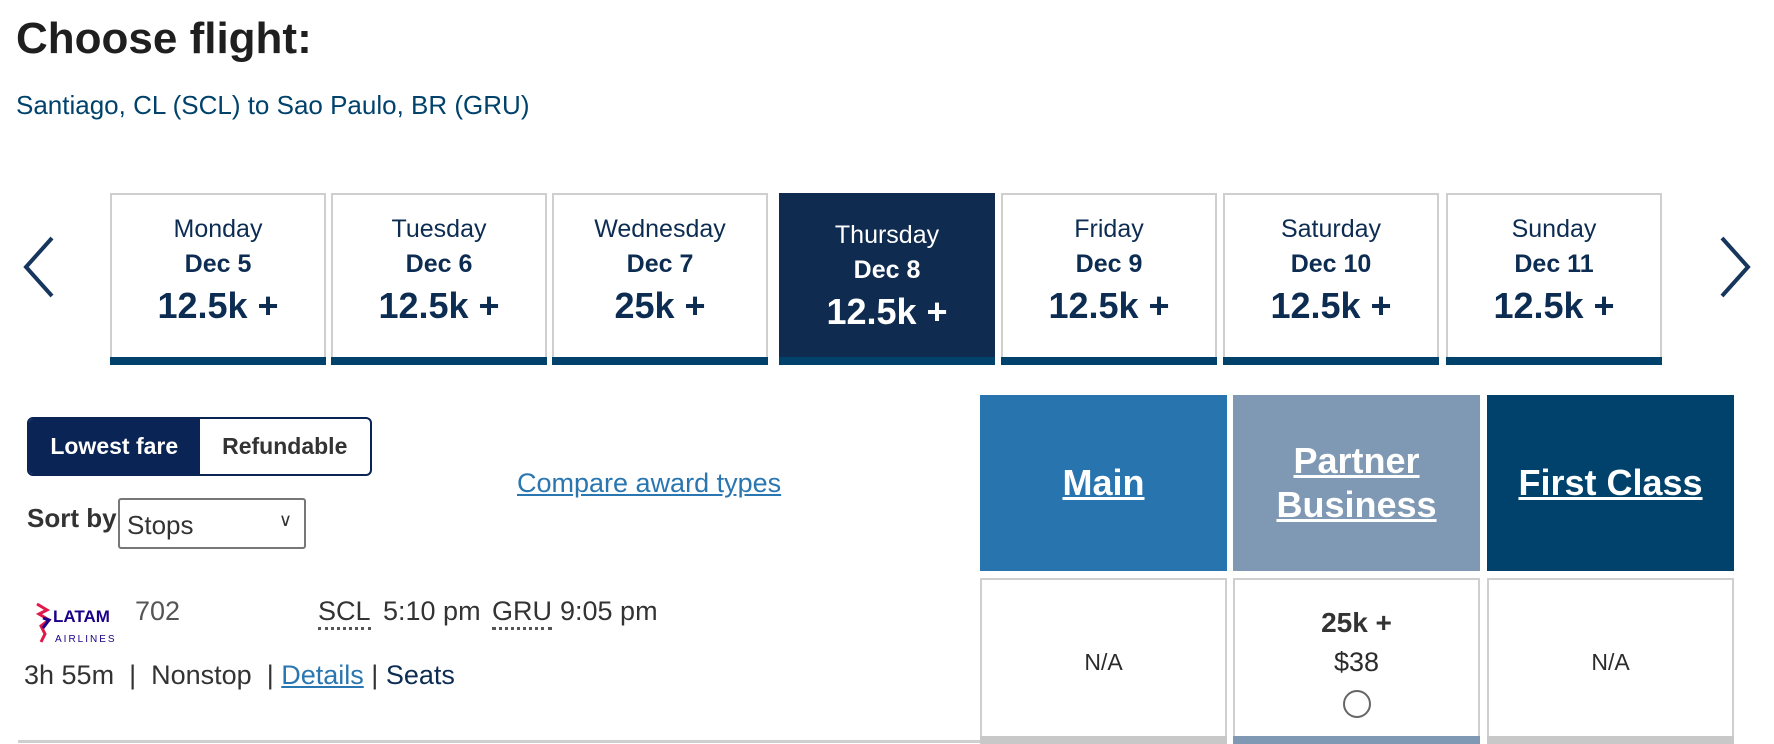 Image resolution: width=1774 pixels, height=744 pixels. I want to click on stops: Nonstop, so click(201, 675).